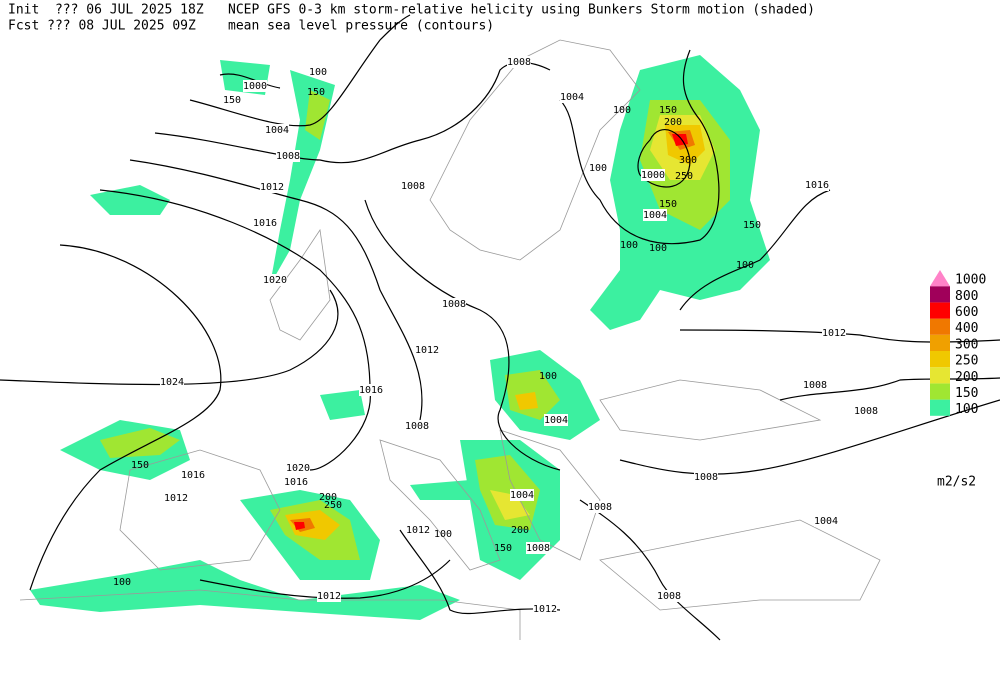 The width and height of the screenshot is (1000, 680). Describe the element at coordinates (361, 26) in the screenshot. I see `subtitle: mean sea level pressure (contours)` at that location.